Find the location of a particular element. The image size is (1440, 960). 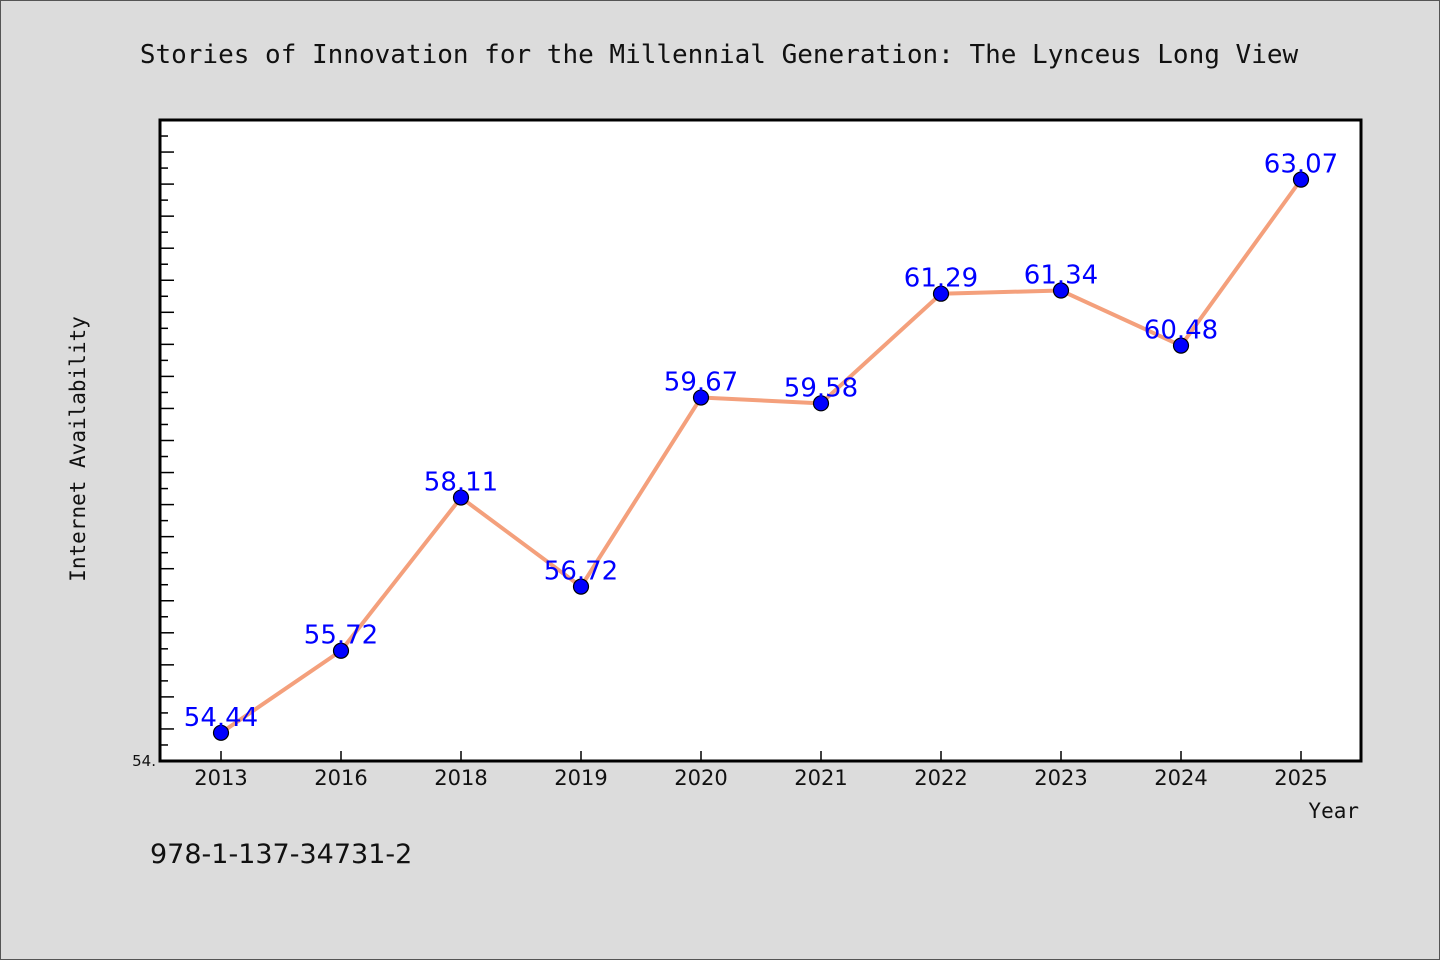

x-tick-label: 2020 is located at coordinates (700, 778).